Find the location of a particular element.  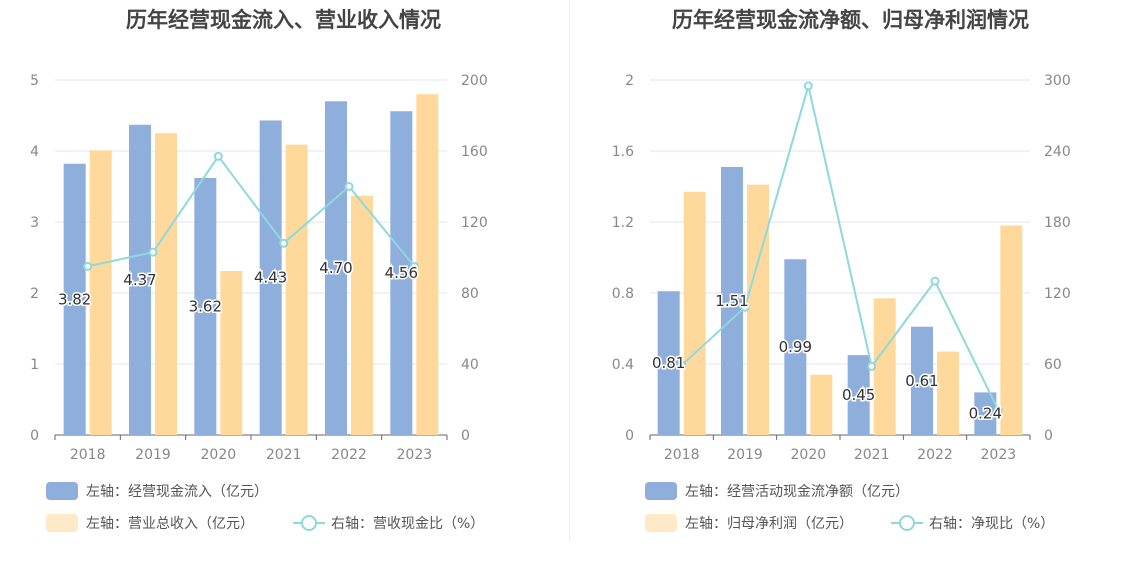

legend-item-bar-secondary: 左轴：营业总收入（亿元） is located at coordinates (150, 523).